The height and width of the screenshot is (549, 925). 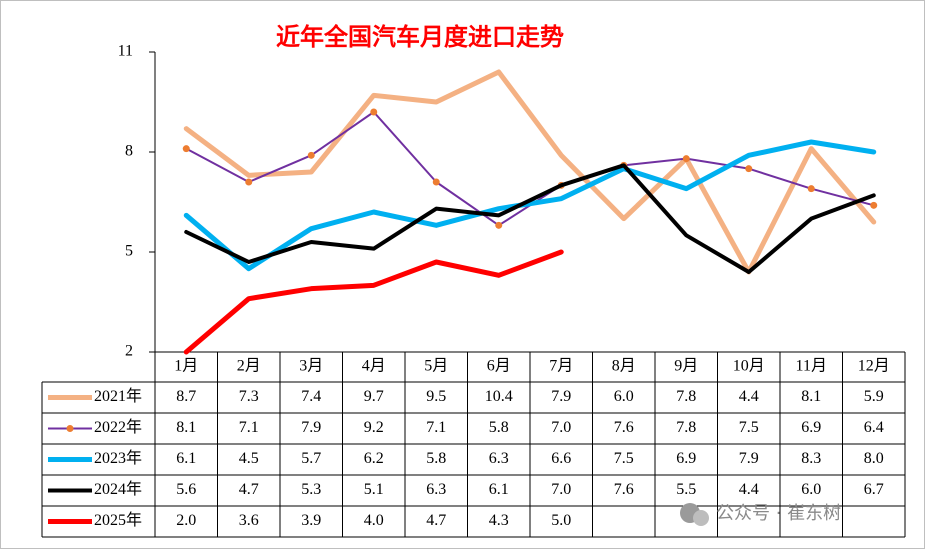 I want to click on x-tick-label: 5月, so click(x=436, y=366).